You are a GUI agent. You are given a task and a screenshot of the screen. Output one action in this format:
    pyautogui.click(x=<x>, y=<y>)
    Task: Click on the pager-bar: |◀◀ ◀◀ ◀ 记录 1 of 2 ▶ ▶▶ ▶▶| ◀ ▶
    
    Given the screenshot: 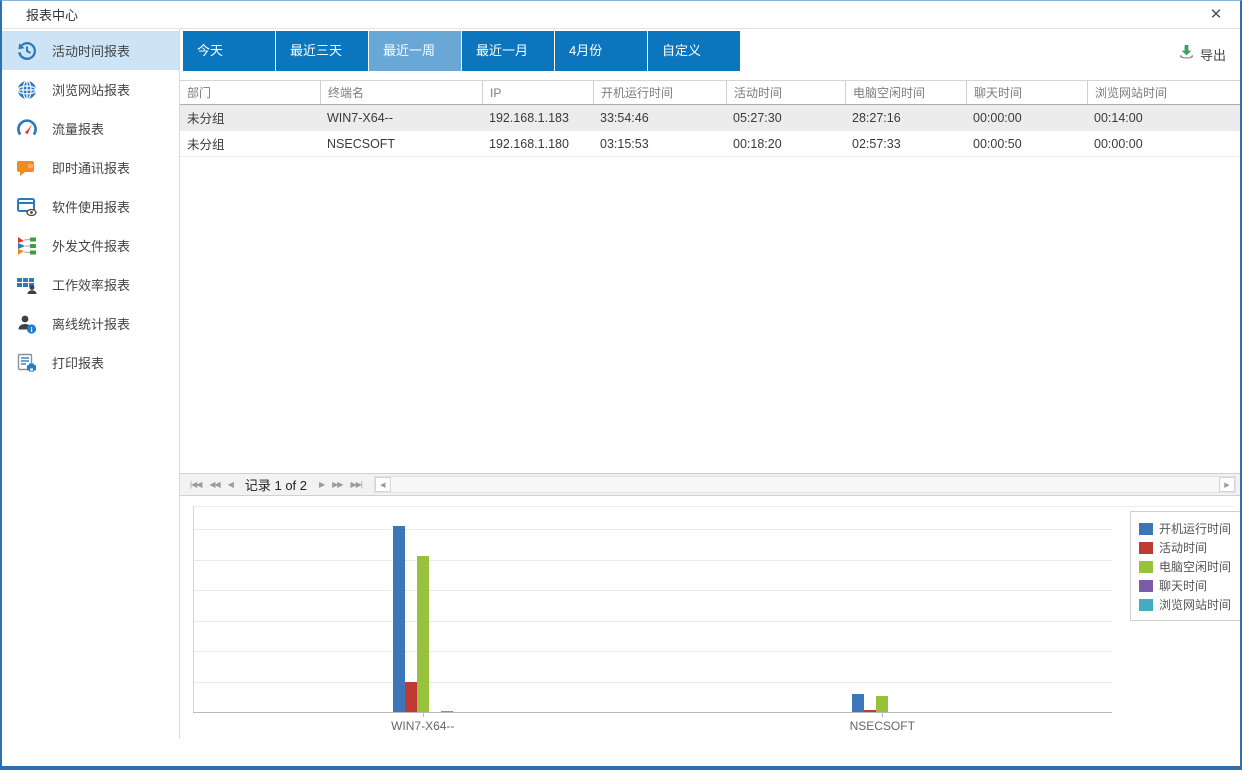 What is the action you would take?
    pyautogui.click(x=710, y=484)
    